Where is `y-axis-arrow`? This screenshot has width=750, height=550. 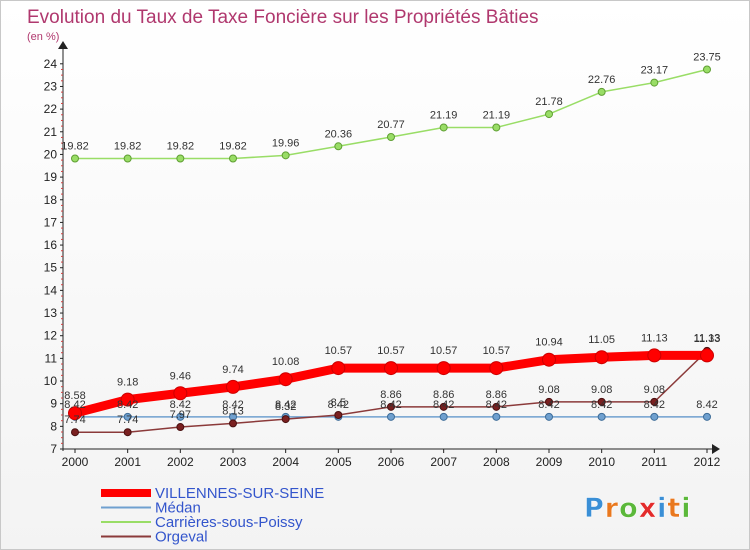
y-axis-arrow is located at coordinates (63, 45).